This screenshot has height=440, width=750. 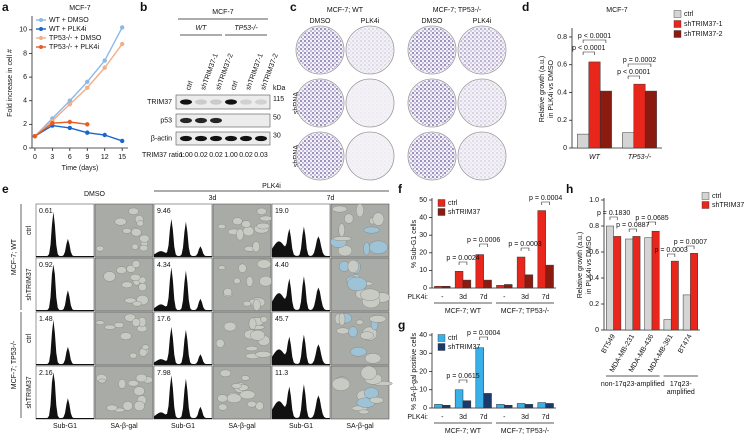 I want to click on legend-label: WT + DMSO, so click(x=69, y=20).